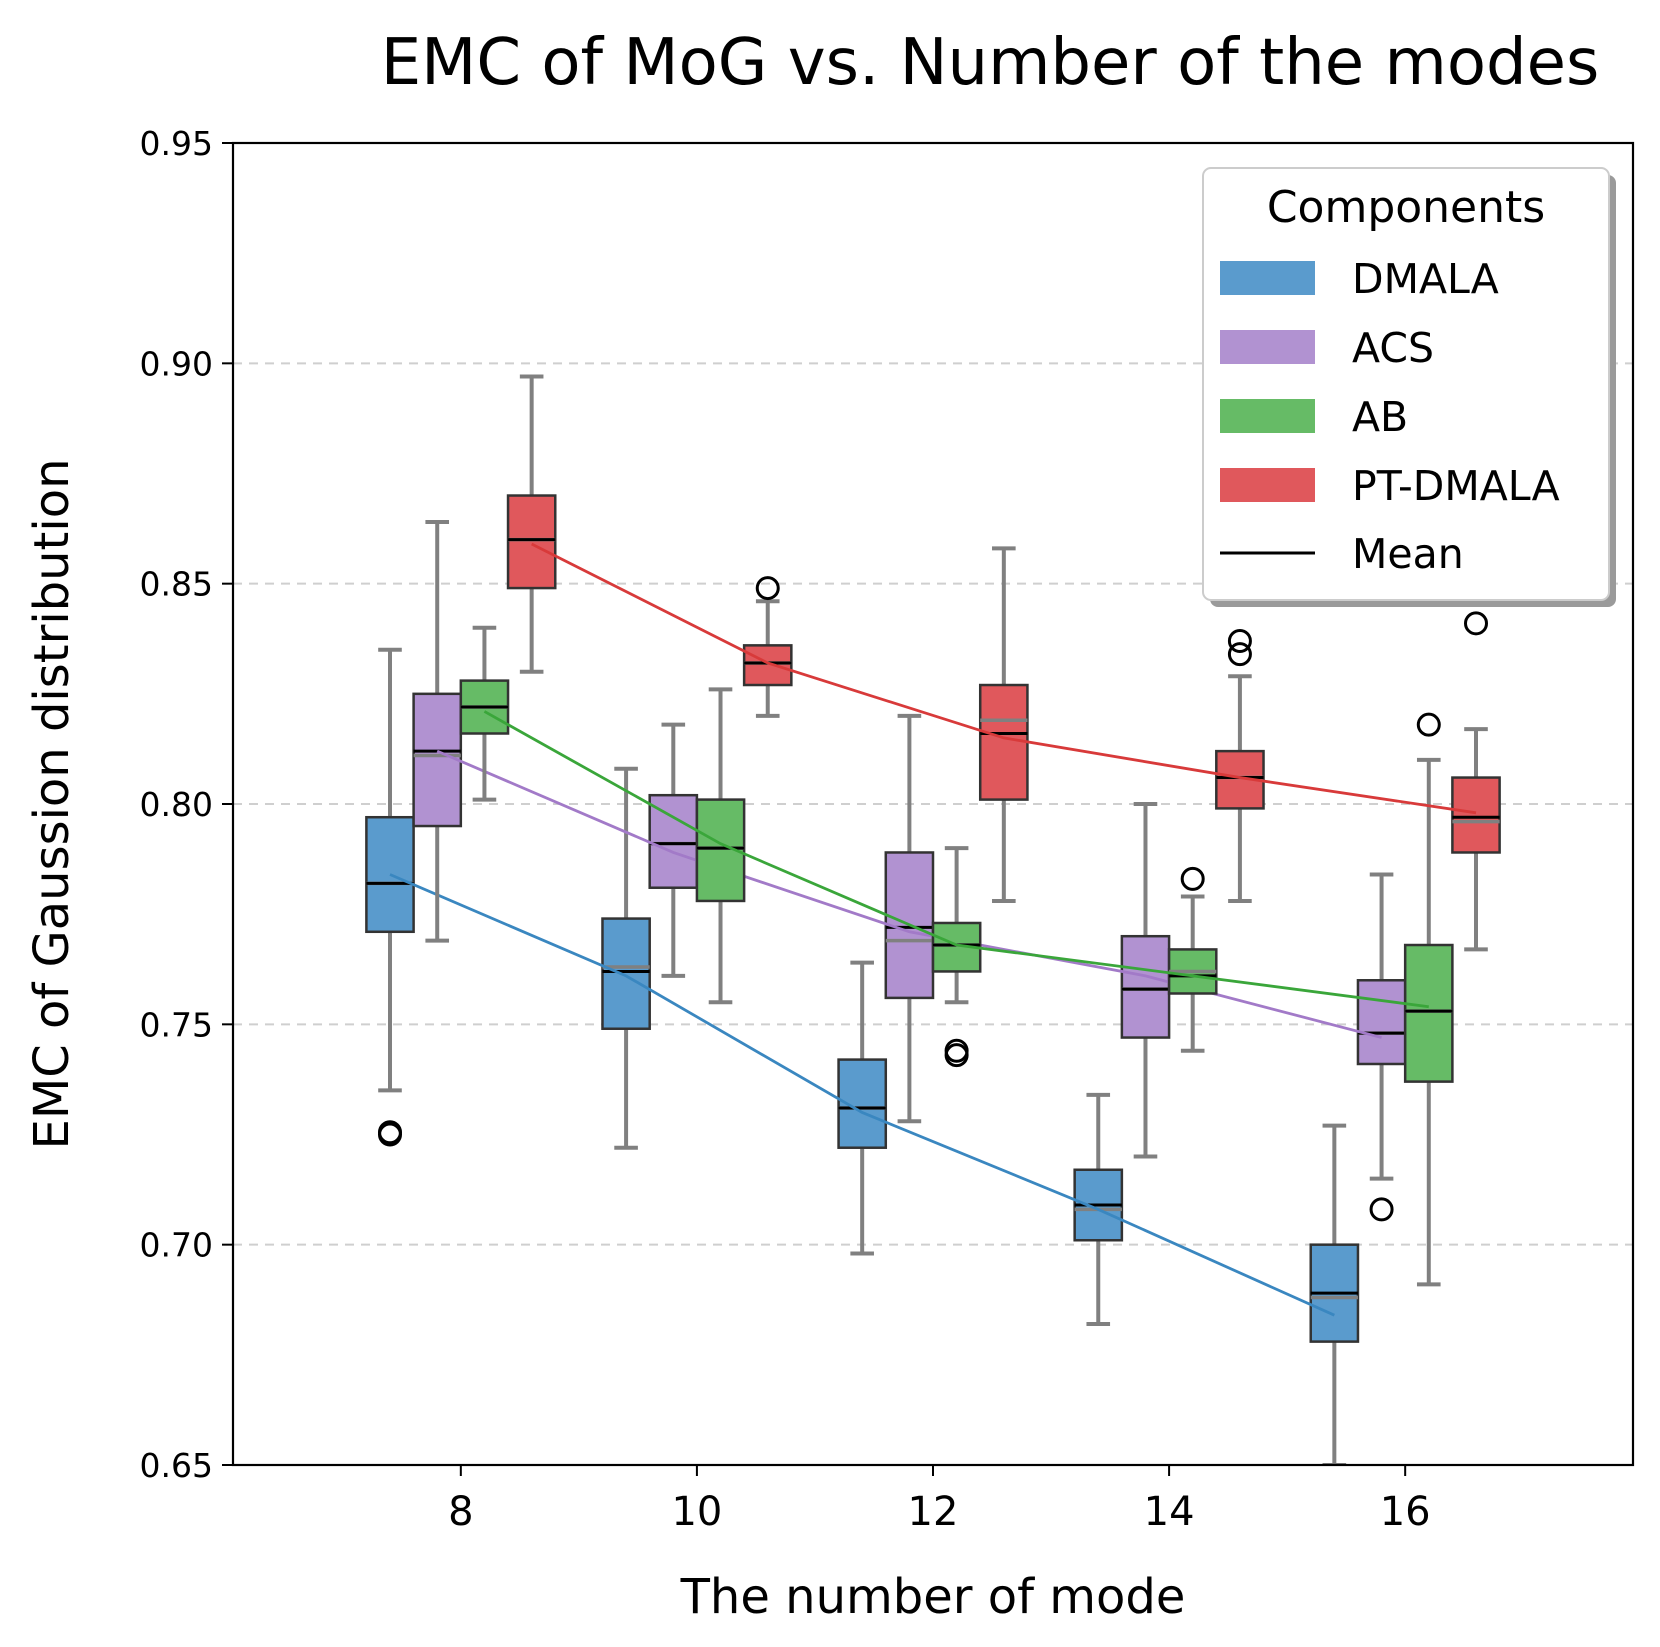  Describe the element at coordinates (696, 1512) in the screenshot. I see `x-tick-label: 10` at that location.